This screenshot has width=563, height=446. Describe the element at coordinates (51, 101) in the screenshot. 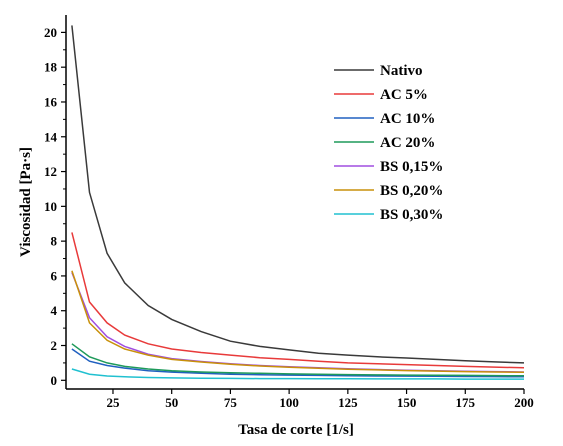

I see `y-tick-label-8: 16` at that location.